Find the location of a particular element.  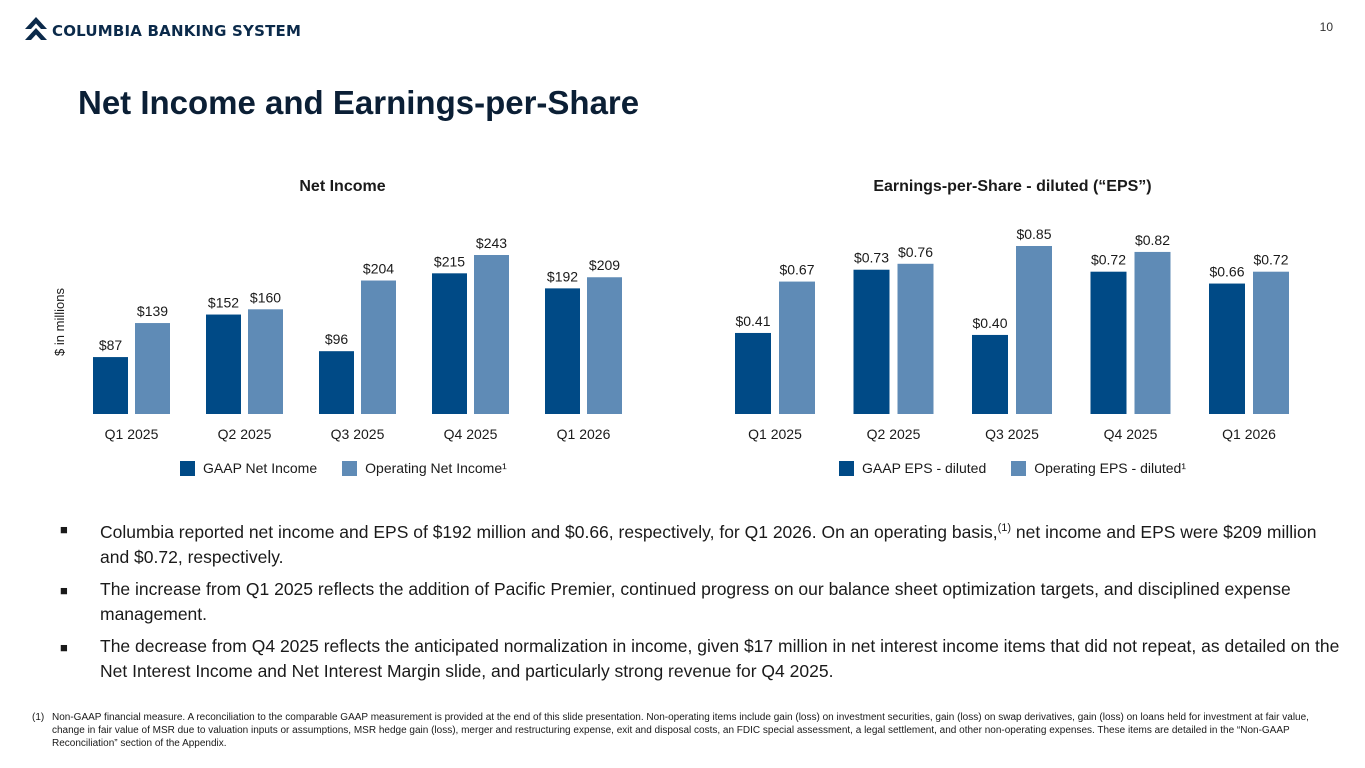

net-income-data-label: $160 is located at coordinates (265, 297).